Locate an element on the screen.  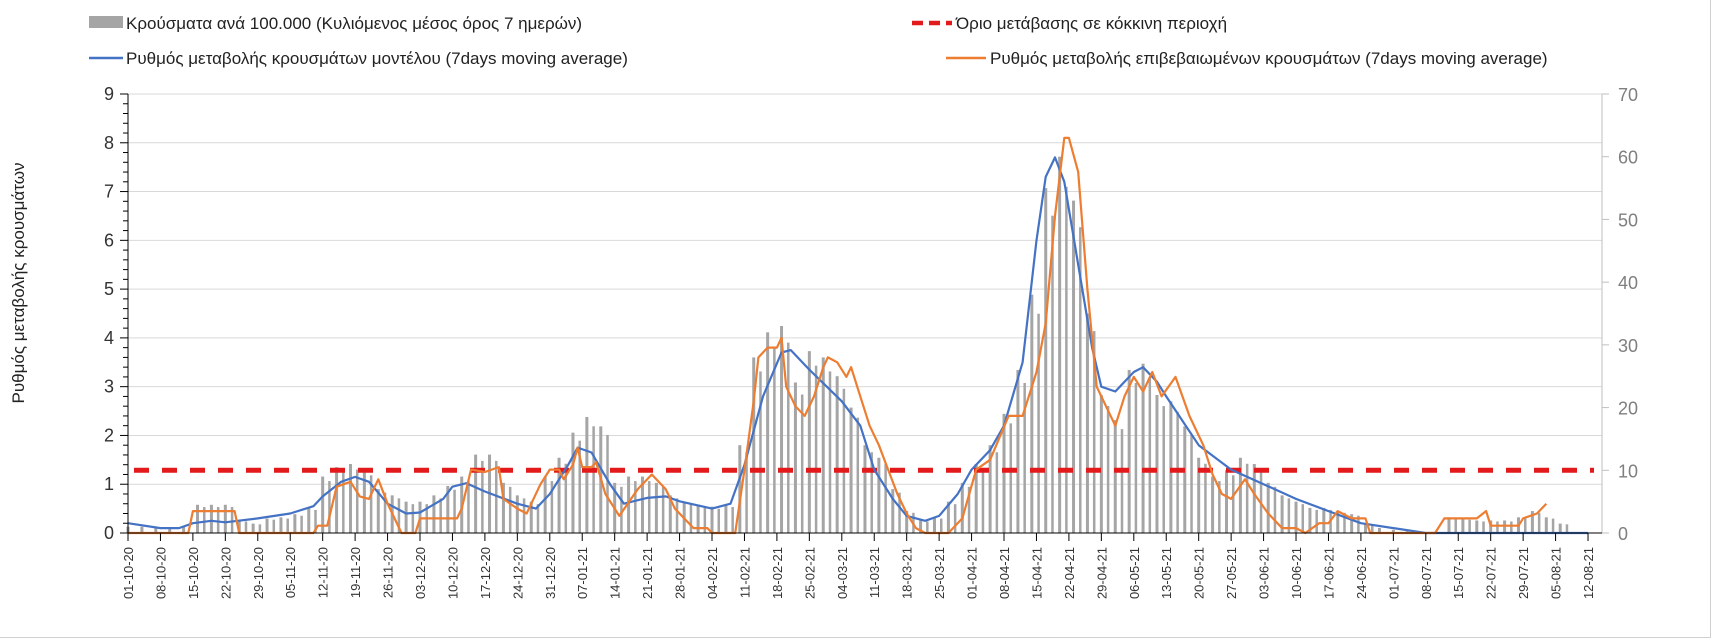
x-tick-label: 18-02-21 is located at coordinates (777, 573).